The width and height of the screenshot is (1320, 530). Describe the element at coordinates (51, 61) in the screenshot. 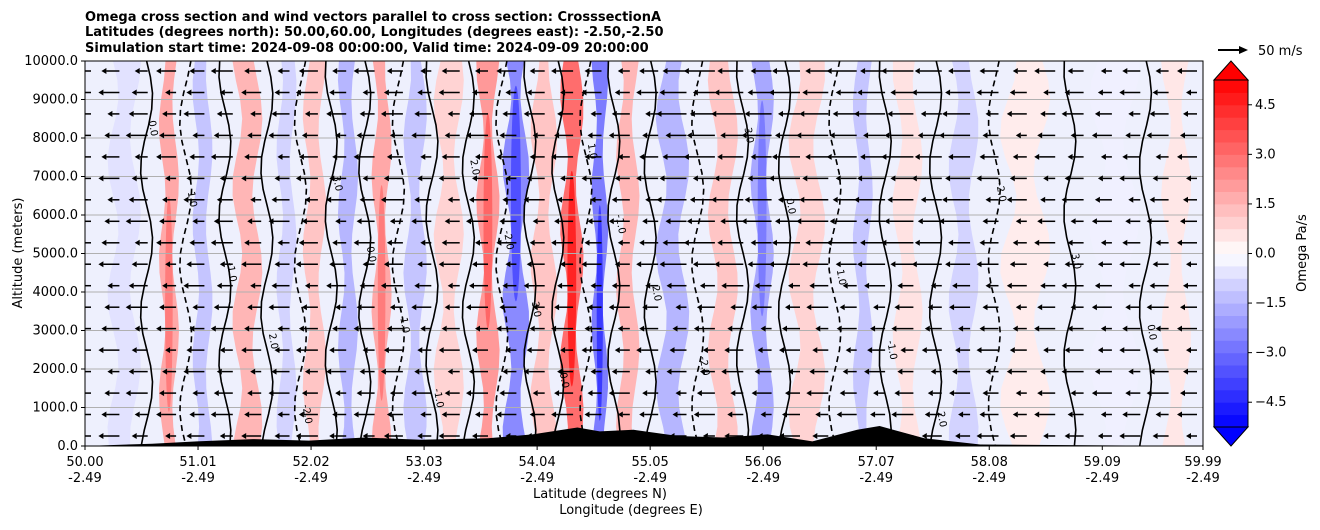

I see `y-tick-label-10: 10000.0` at that location.